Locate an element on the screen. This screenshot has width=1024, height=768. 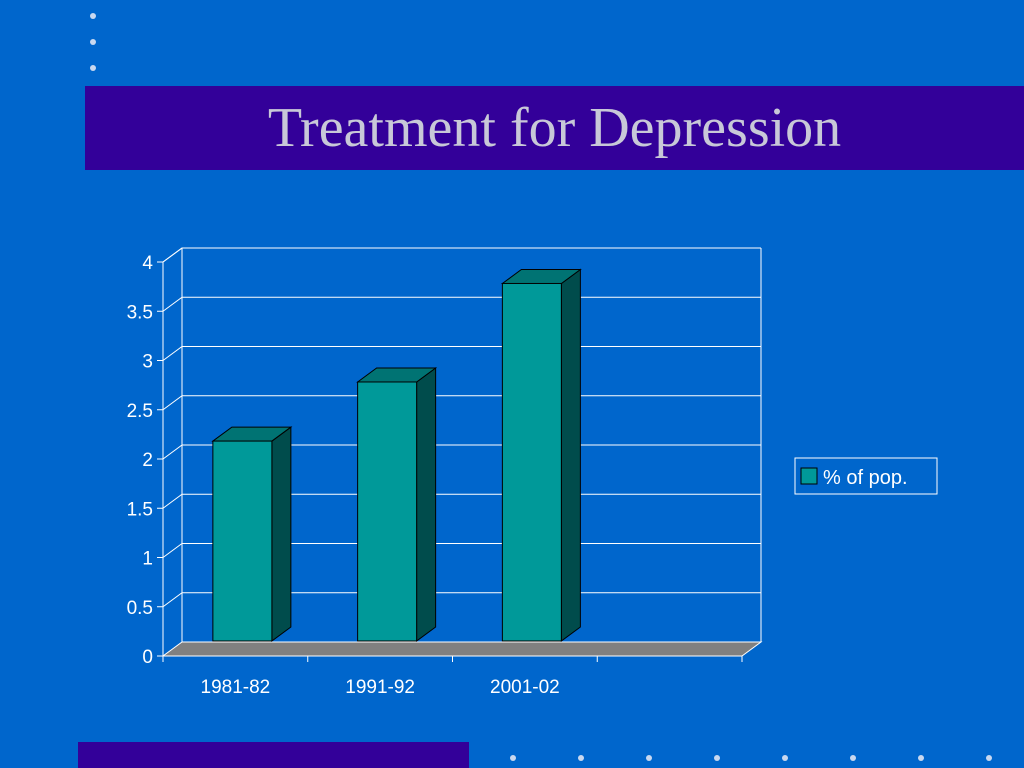
y-tick-label: 3.5 is located at coordinates (140, 312).